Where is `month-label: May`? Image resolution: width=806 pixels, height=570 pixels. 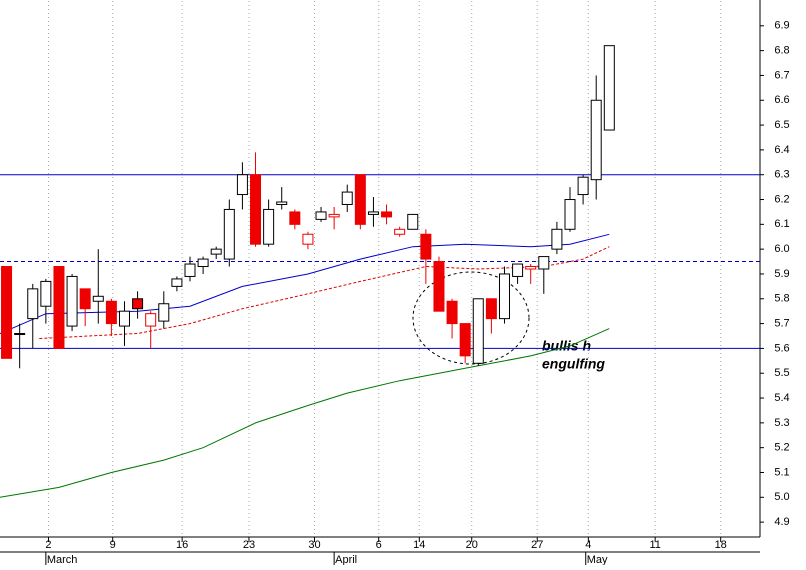
month-label: May is located at coordinates (597, 559).